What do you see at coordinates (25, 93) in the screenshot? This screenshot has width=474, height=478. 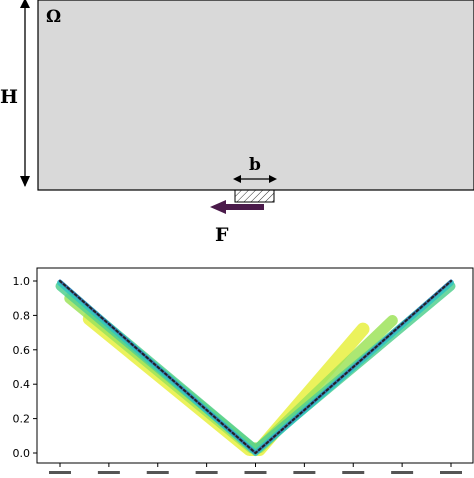 I see `height-dimension` at bounding box center [25, 93].